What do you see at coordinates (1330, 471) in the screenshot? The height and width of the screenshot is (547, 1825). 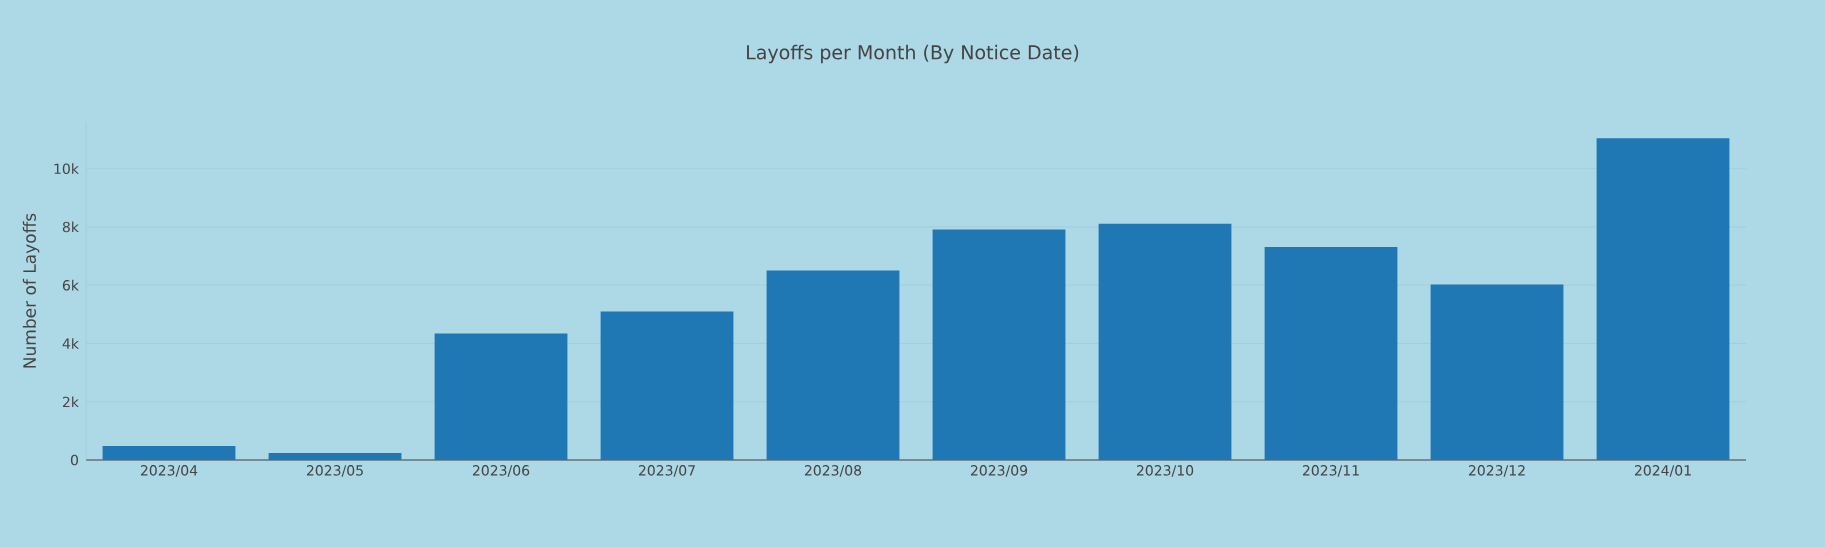 I see `x-tick-label: 2023/11` at bounding box center [1330, 471].